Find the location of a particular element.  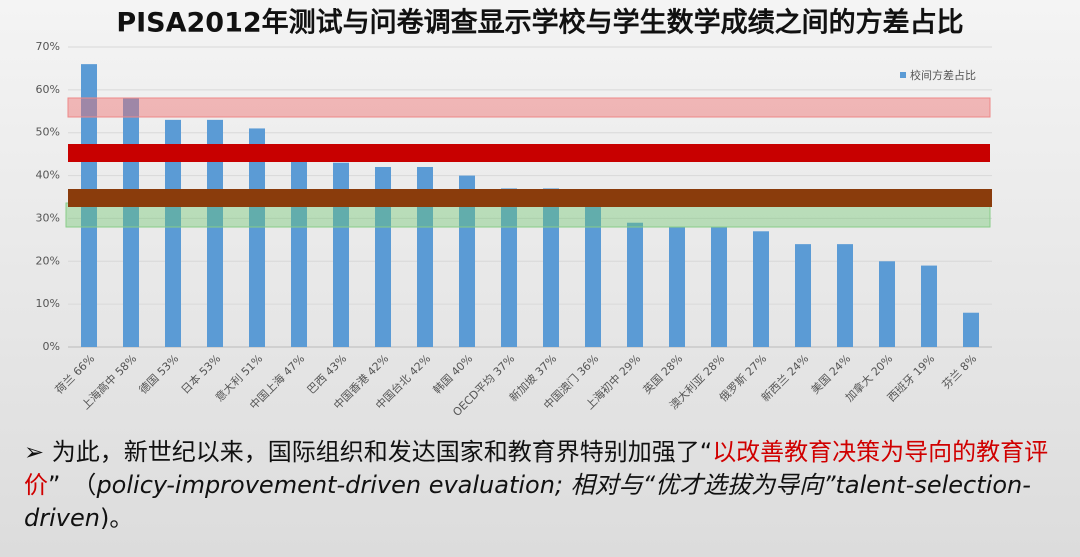

x-tick-label: 英国 28% is located at coordinates (662, 373).